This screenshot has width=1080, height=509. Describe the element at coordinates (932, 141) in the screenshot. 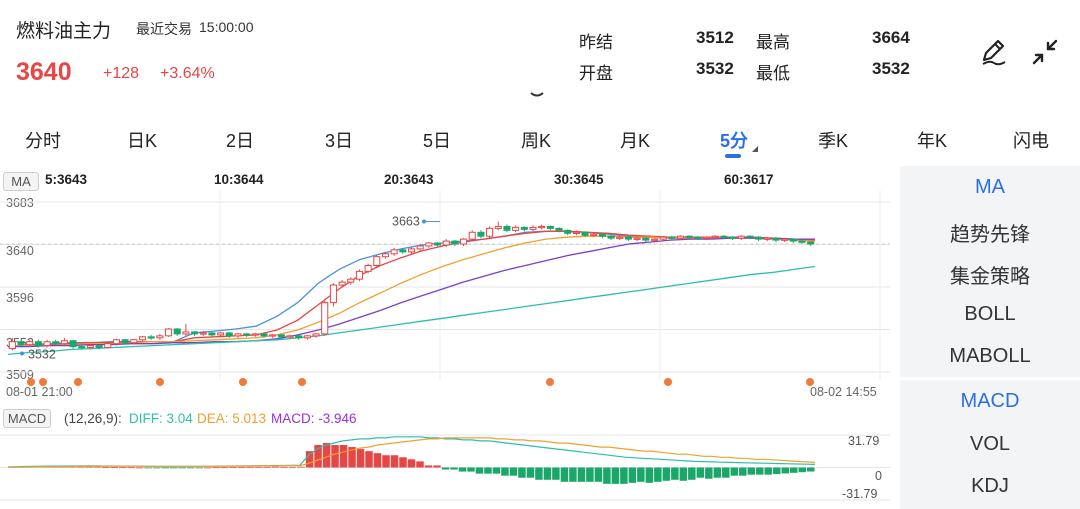

I see `tab-yearly-k: 年K` at that location.